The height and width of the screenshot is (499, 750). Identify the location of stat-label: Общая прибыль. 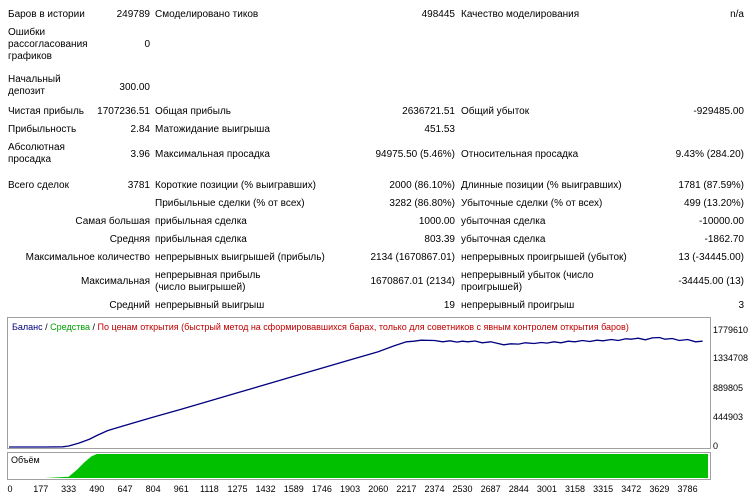
(193, 111).